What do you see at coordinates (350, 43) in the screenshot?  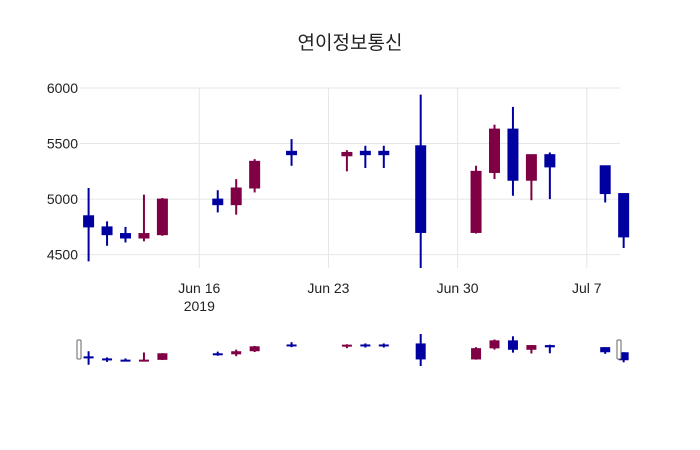 I see `chart-title: 연이정보통신` at bounding box center [350, 43].